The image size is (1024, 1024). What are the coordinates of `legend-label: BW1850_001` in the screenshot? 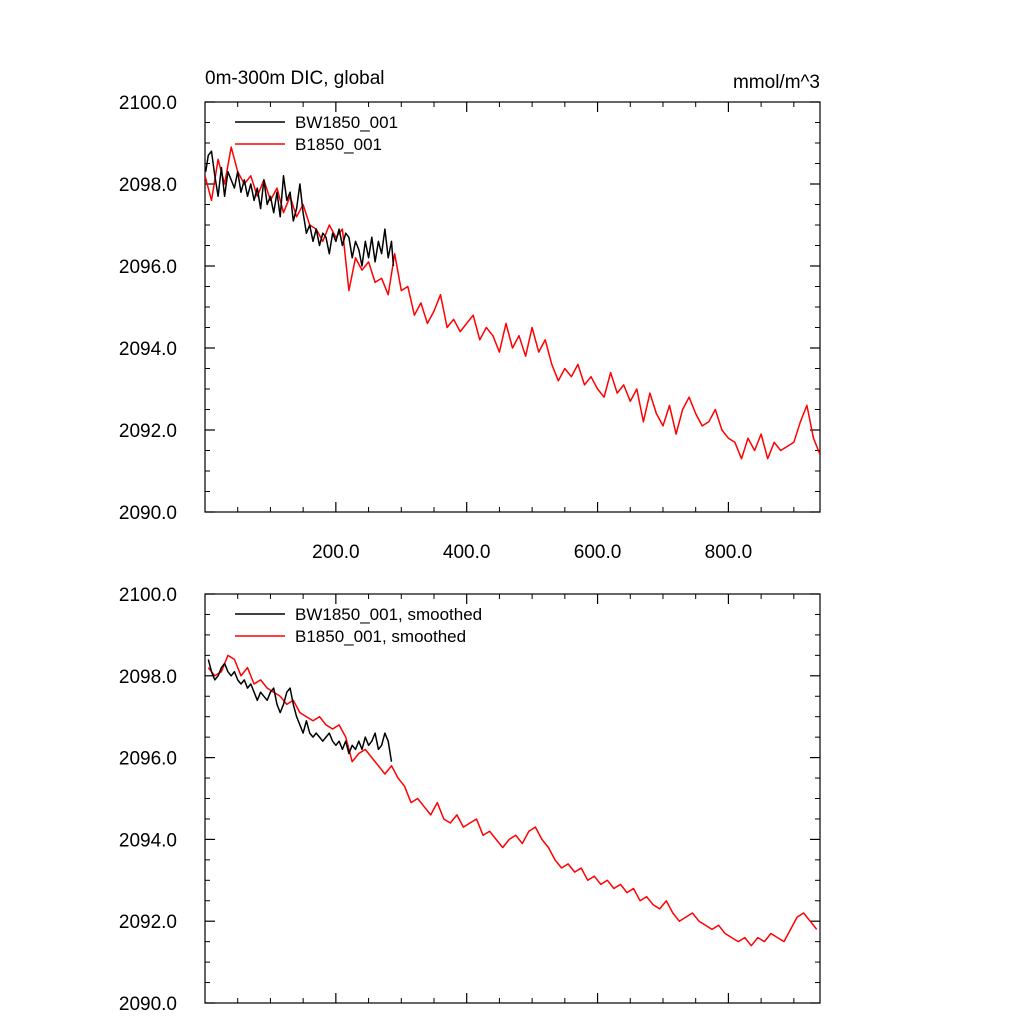 It's located at (346, 122).